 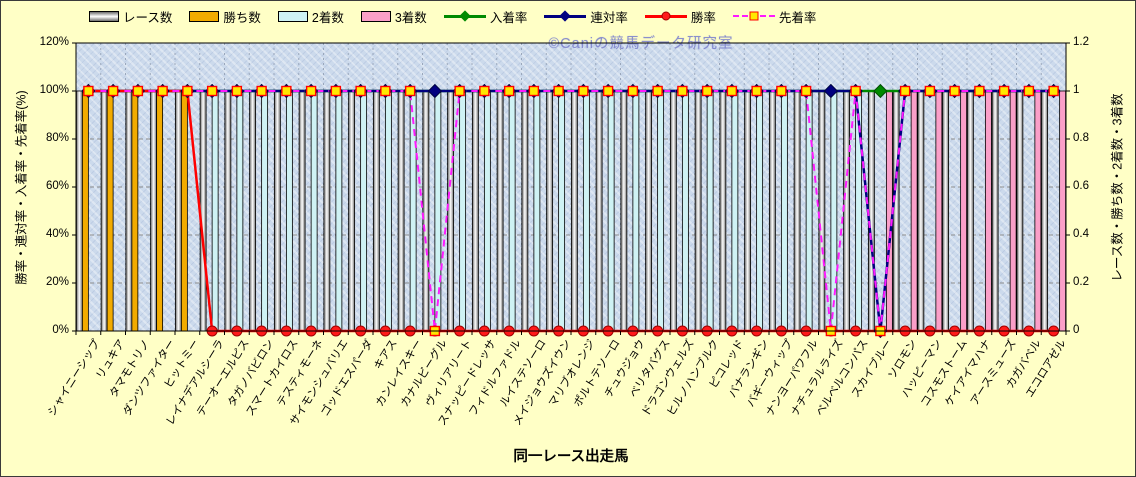 What do you see at coordinates (225, 16) in the screenshot?
I see `legend-item: 勝ち数` at bounding box center [225, 16].